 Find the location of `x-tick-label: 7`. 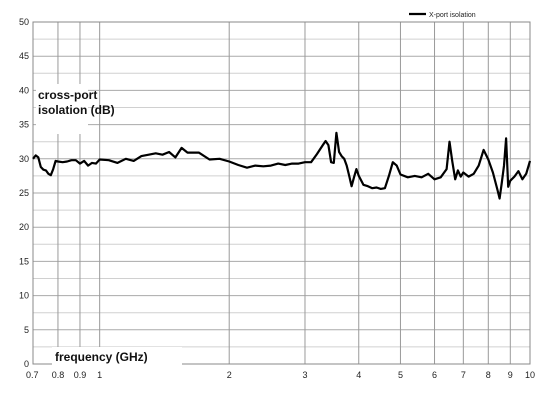

x-tick-label: 7 is located at coordinates (463, 375).